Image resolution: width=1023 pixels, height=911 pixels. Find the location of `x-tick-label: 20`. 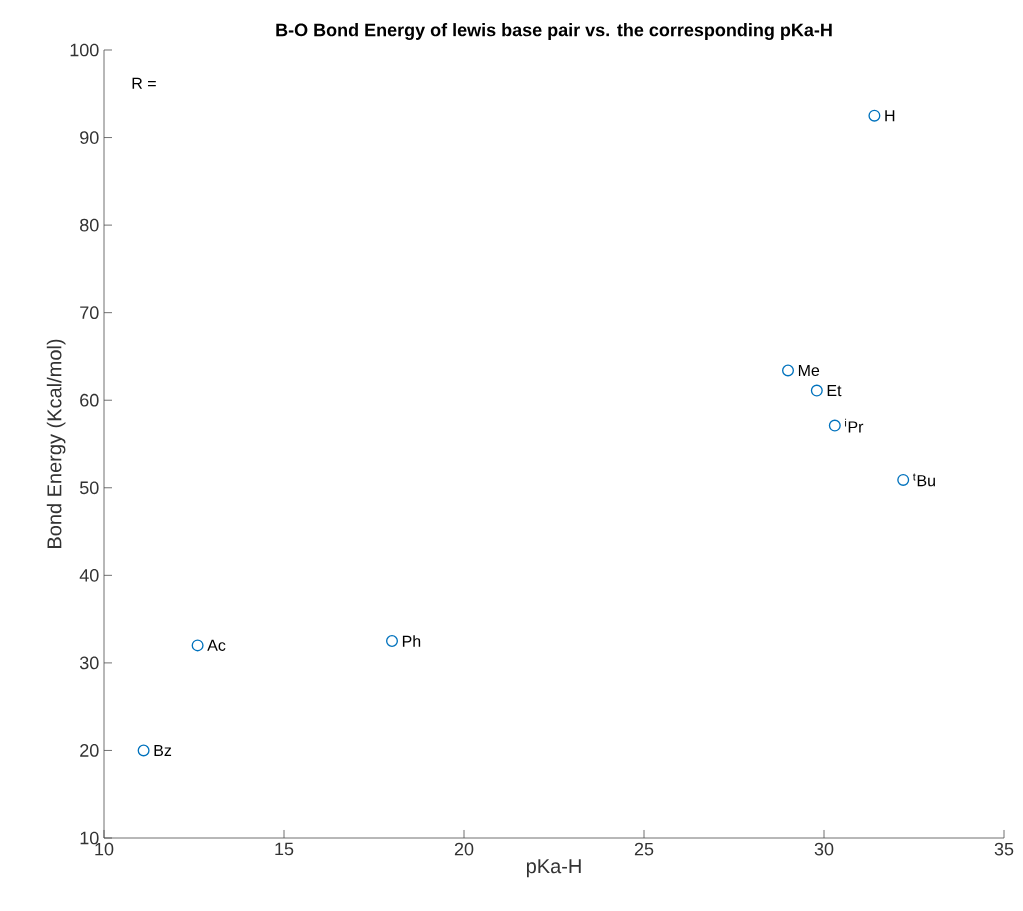

x-tick-label: 20 is located at coordinates (464, 849).